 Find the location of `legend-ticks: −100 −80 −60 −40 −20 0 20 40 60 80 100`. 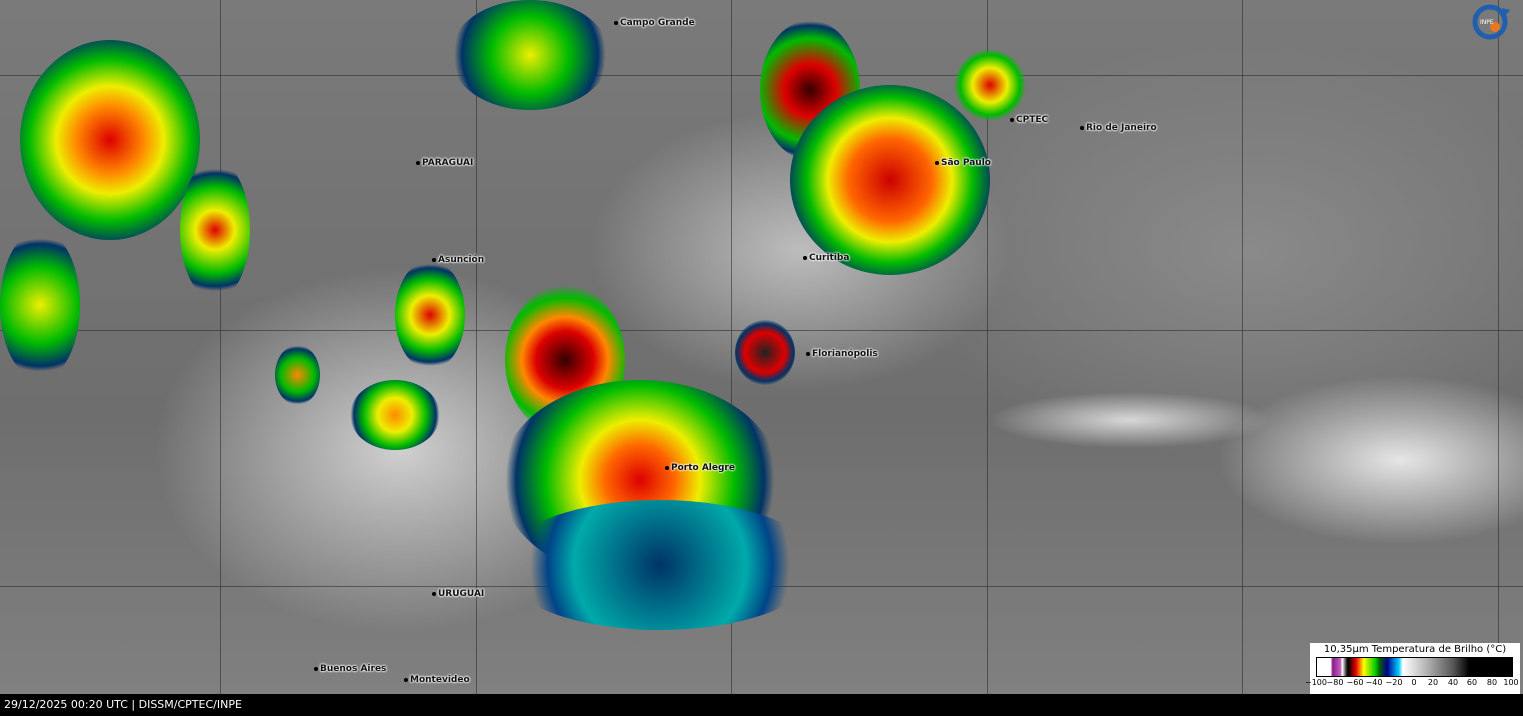

legend-ticks: −100 −80 −60 −40 −20 0 20 40 60 80 100 is located at coordinates (1412, 683).